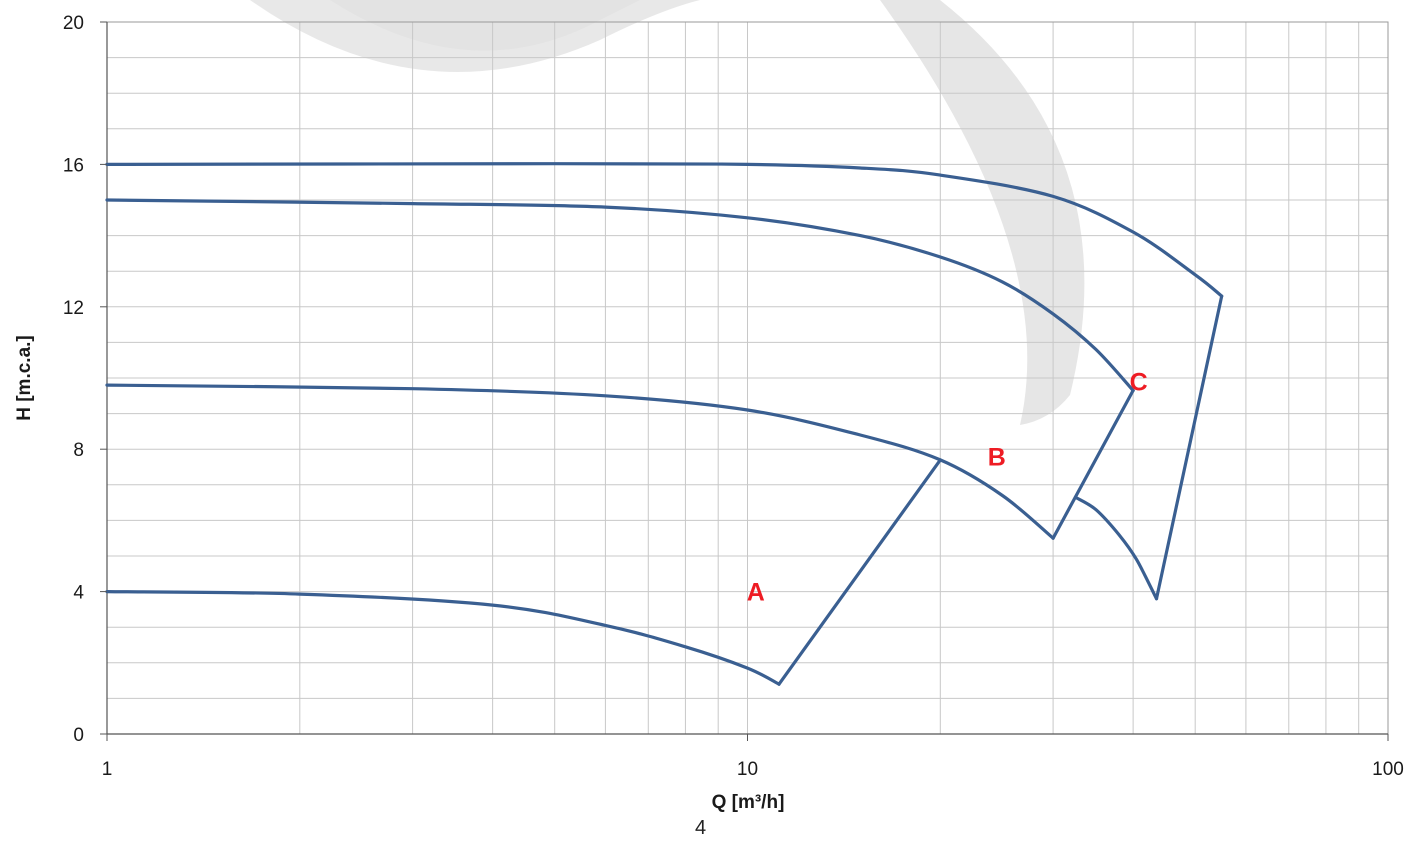 This screenshot has width=1427, height=843. Describe the element at coordinates (73, 308) in the screenshot. I see `y-tick-label: 12` at that location.